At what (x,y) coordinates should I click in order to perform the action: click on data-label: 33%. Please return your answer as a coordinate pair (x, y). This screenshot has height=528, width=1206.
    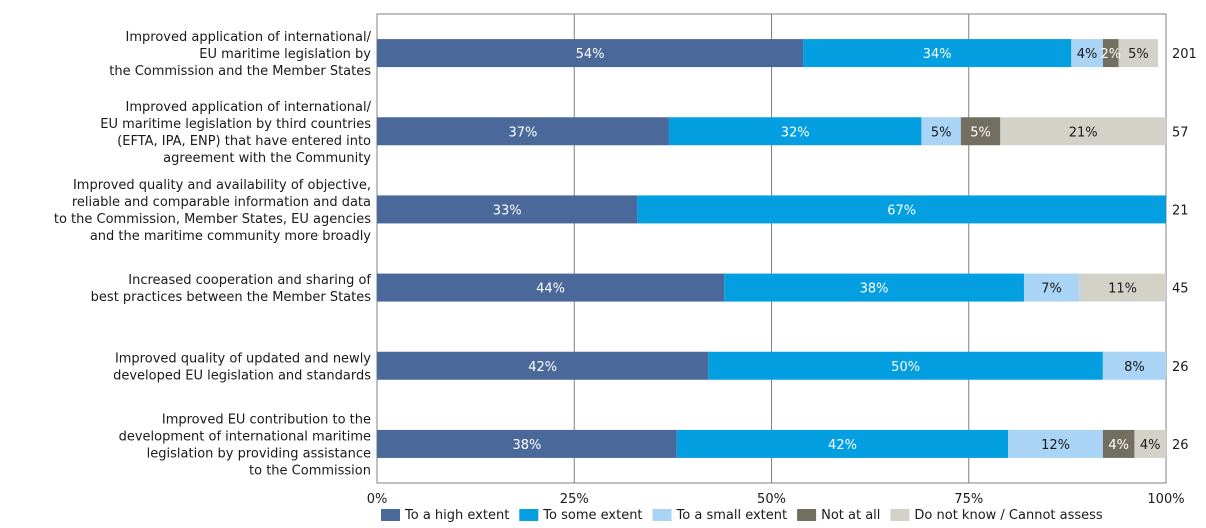
    Looking at the image, I should click on (507, 210).